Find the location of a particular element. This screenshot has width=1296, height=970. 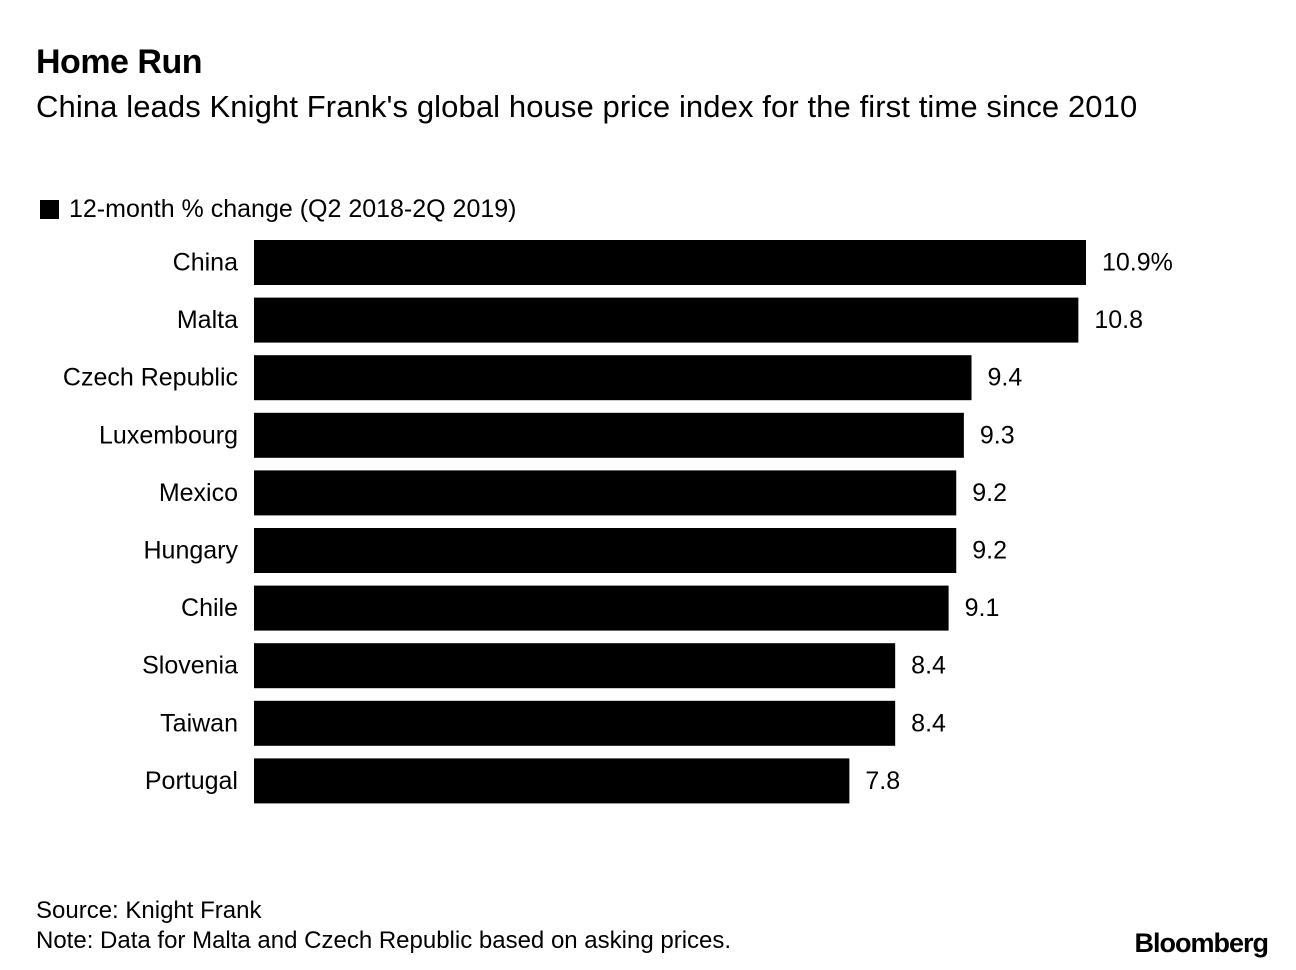

source-note: Source: Knight Frank is located at coordinates (149, 910).